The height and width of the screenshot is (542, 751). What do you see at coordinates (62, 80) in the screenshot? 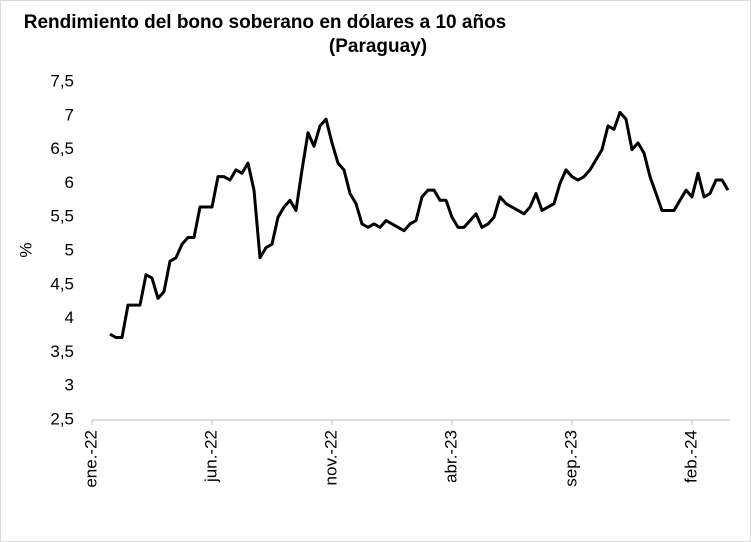
I see `y-tick-label: 7,5` at bounding box center [62, 80].